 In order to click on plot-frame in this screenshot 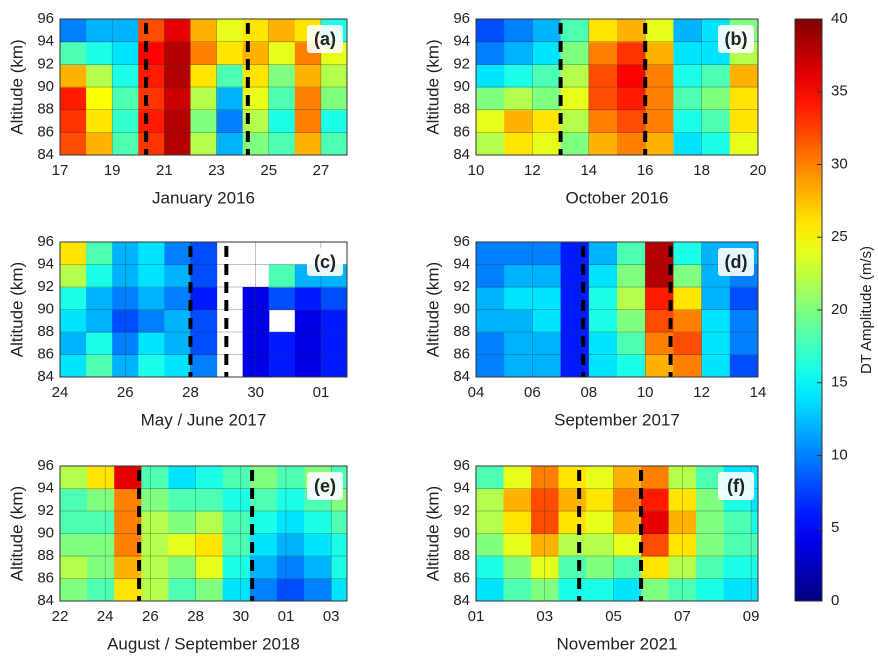, I will do `click(617, 309)`.